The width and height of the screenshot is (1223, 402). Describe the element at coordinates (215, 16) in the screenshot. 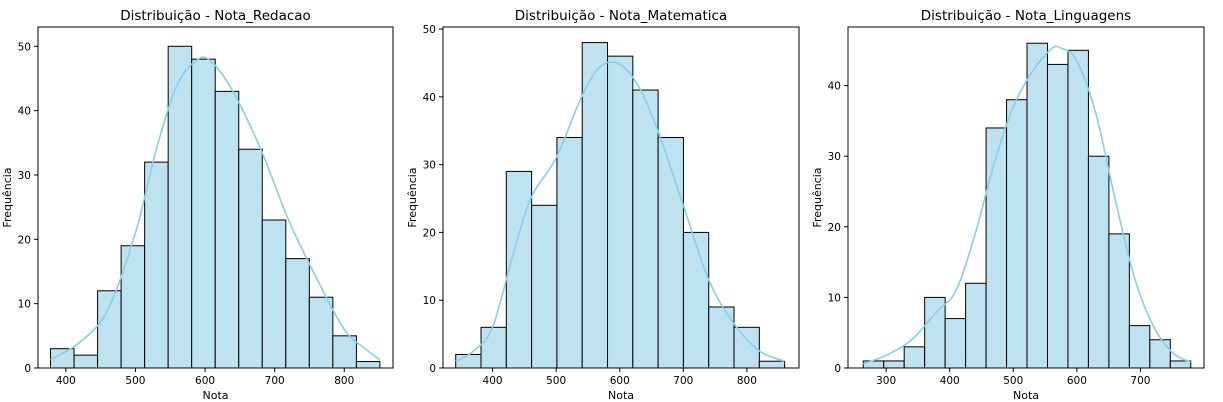

I see `chart-title: Distribuição - Nota_Redacao` at that location.